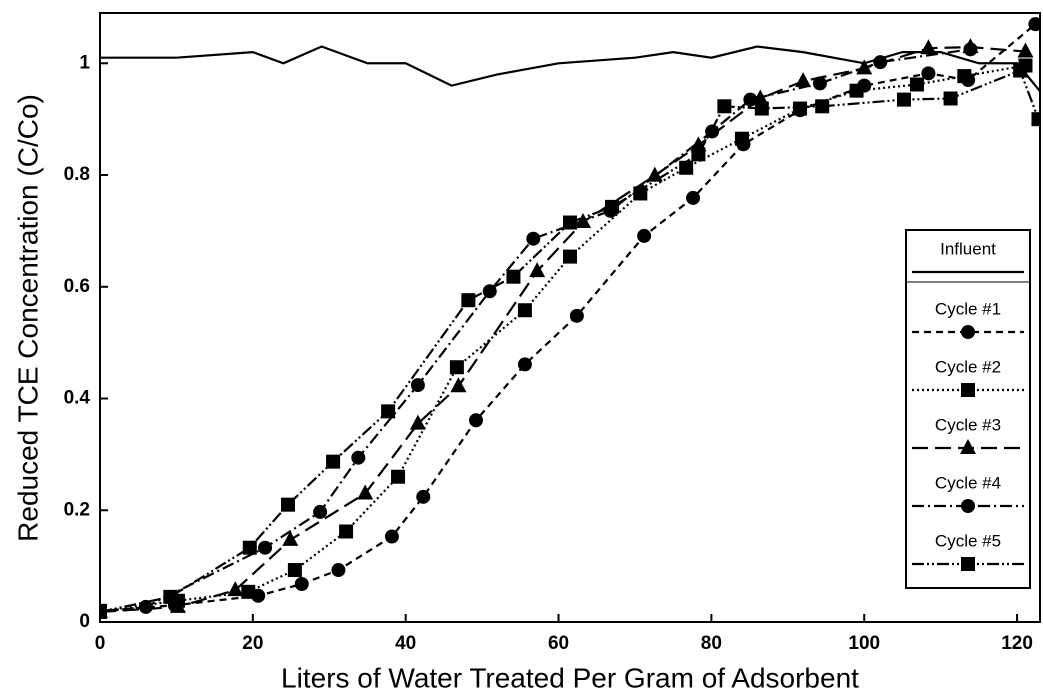  Describe the element at coordinates (84, 621) in the screenshot. I see `y-tick-label: 0` at that location.